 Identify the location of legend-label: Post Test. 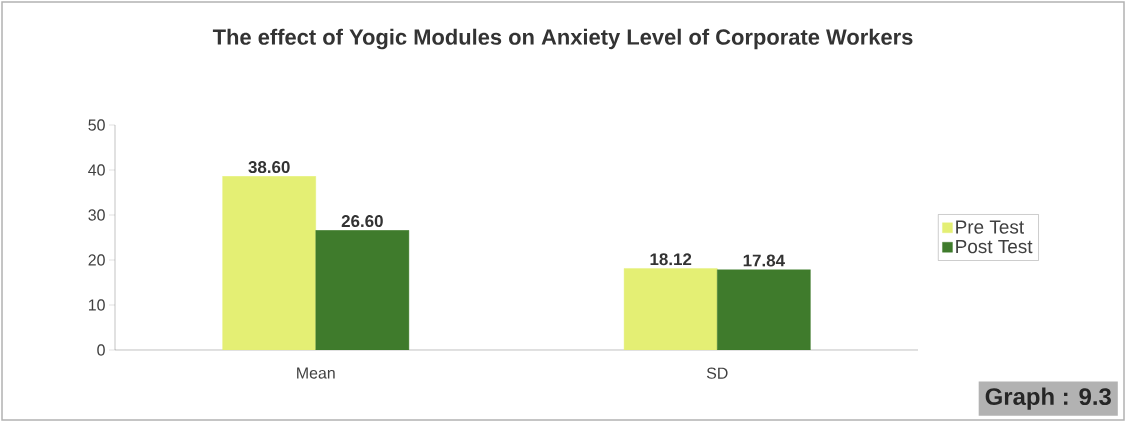
(994, 247).